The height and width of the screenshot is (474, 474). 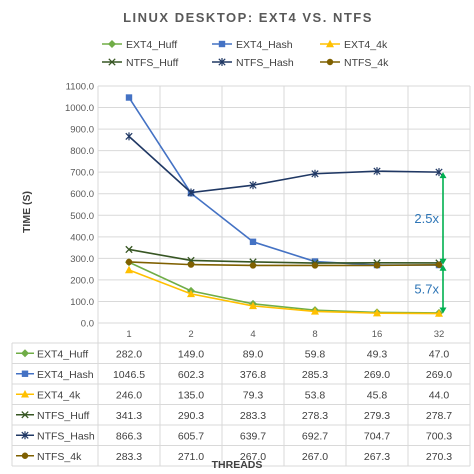 I want to click on table-cell-value: 53.8, so click(x=315, y=395).